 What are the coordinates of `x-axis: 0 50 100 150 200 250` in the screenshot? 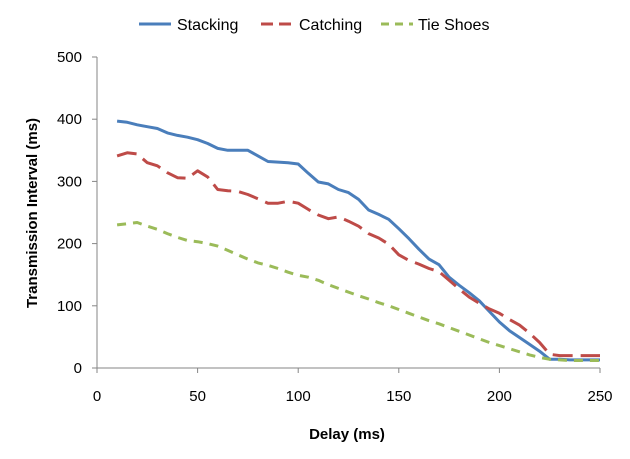 It's located at (353, 386).